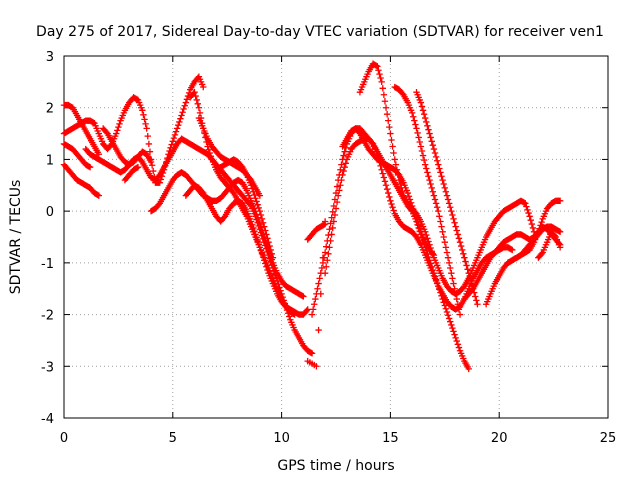  I want to click on y-tick-label: -3, so click(47, 367).